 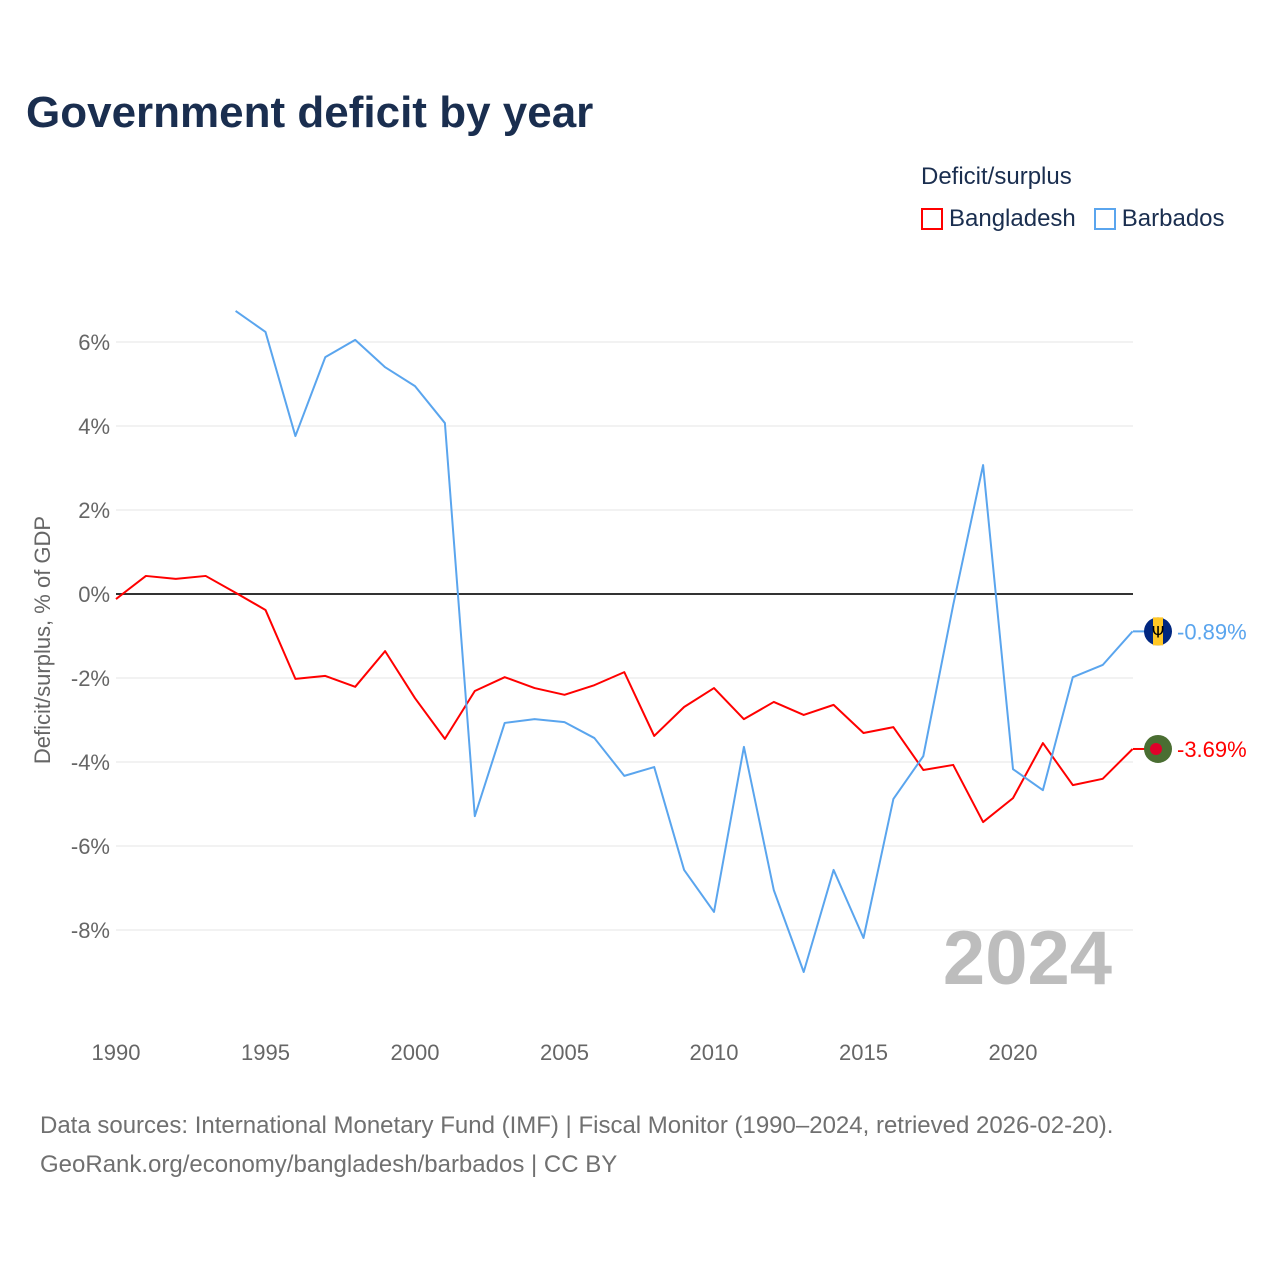 What do you see at coordinates (42, 640) in the screenshot?
I see `y-axis-label: Deficit/surplus, % of GDP` at bounding box center [42, 640].